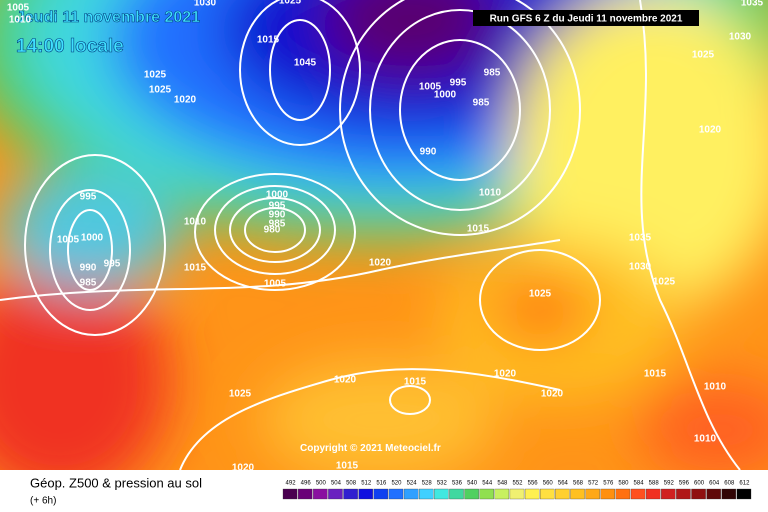 This screenshot has width=768, height=512. Describe the element at coordinates (396, 484) in the screenshot. I see `colorbar-label: 520` at that location.